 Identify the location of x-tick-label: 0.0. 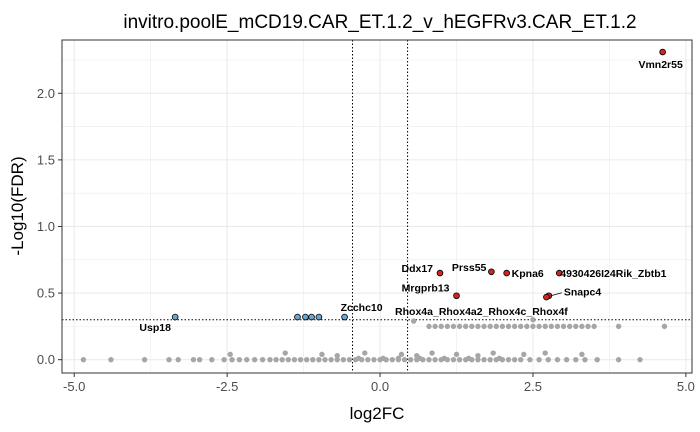
(380, 386).